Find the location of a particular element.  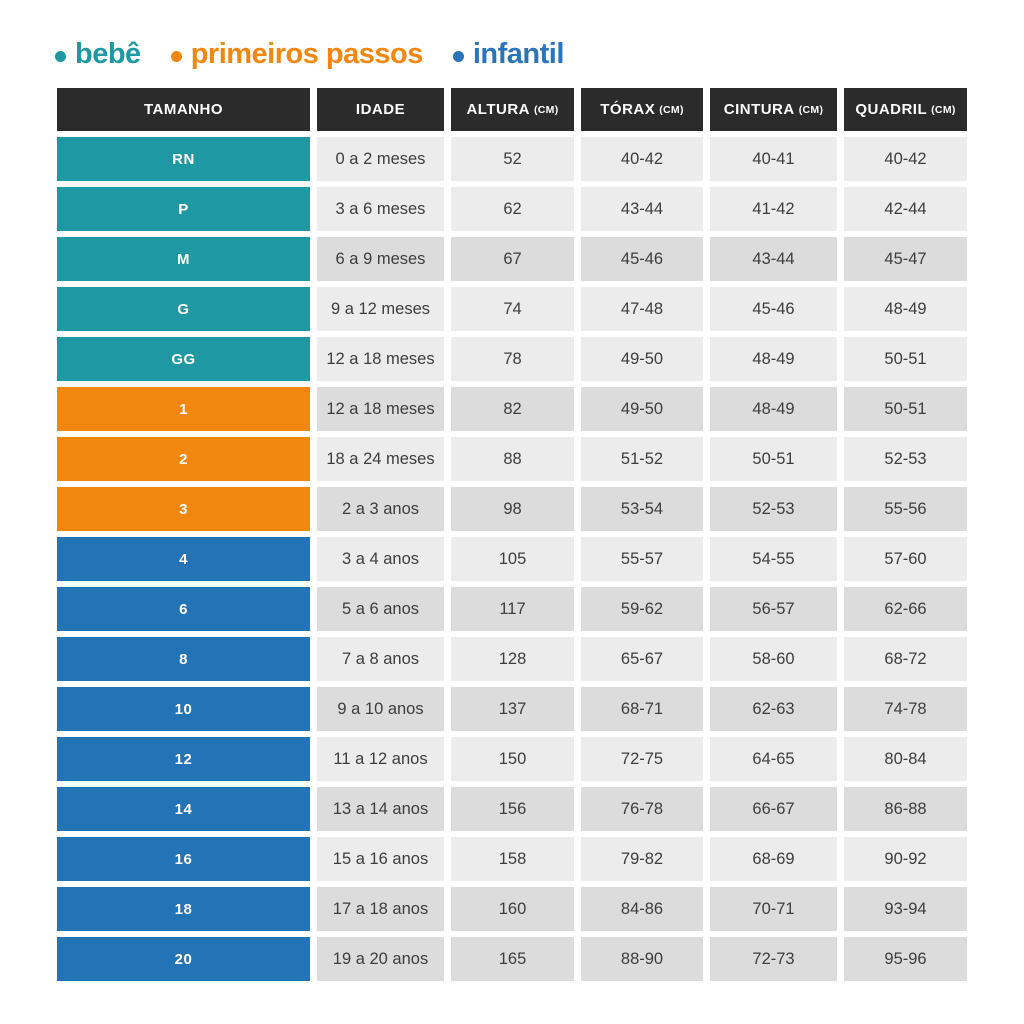

altura-cell: 137 is located at coordinates (512, 709).